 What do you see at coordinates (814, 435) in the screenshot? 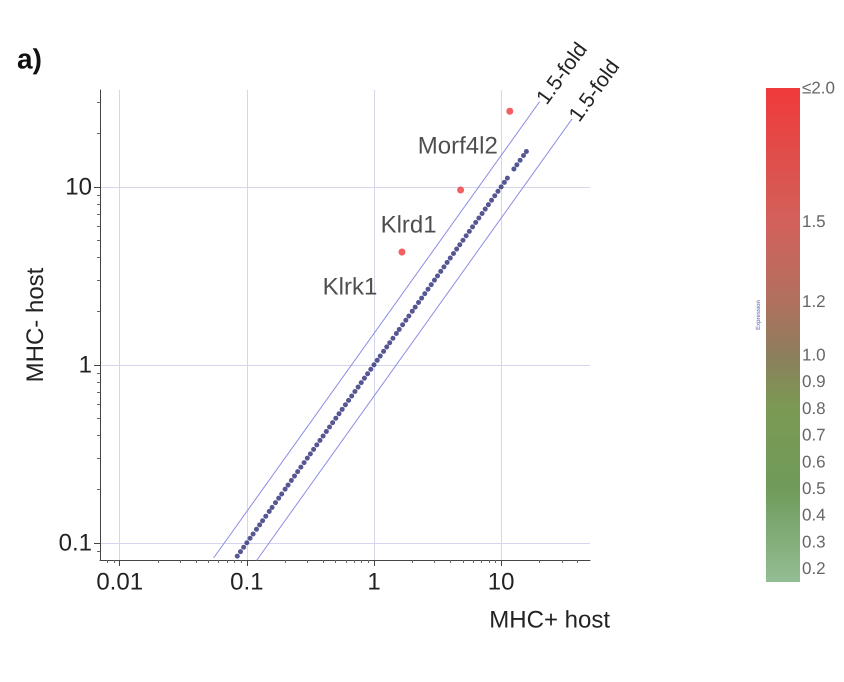
I see `color-bar-label: 0.7` at bounding box center [814, 435].